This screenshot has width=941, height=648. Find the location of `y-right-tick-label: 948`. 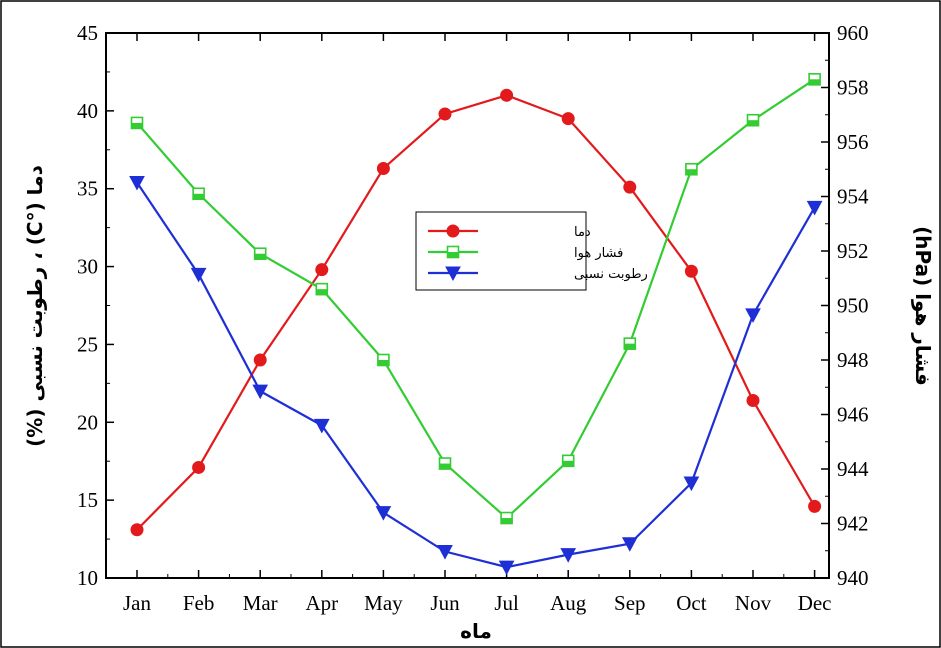

y-right-tick-label: 948 is located at coordinates (853, 360).